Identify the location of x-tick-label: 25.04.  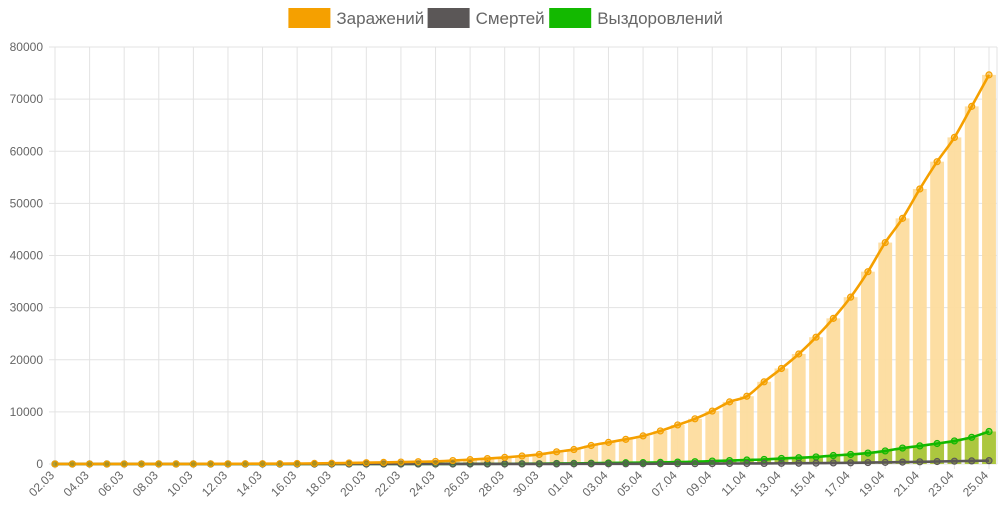
(975, 483).